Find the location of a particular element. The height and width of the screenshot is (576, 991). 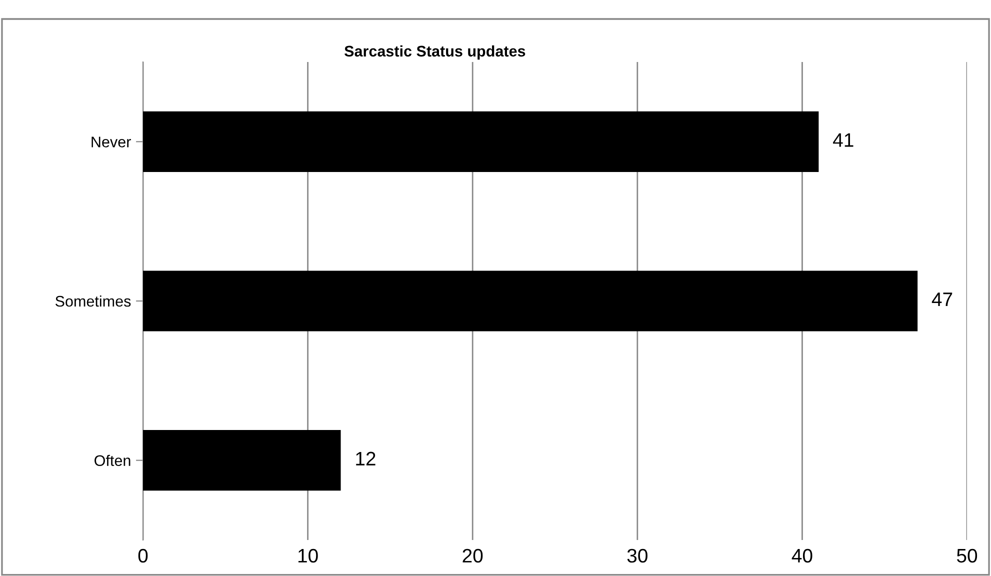

x-tick-label: 0 is located at coordinates (143, 555).